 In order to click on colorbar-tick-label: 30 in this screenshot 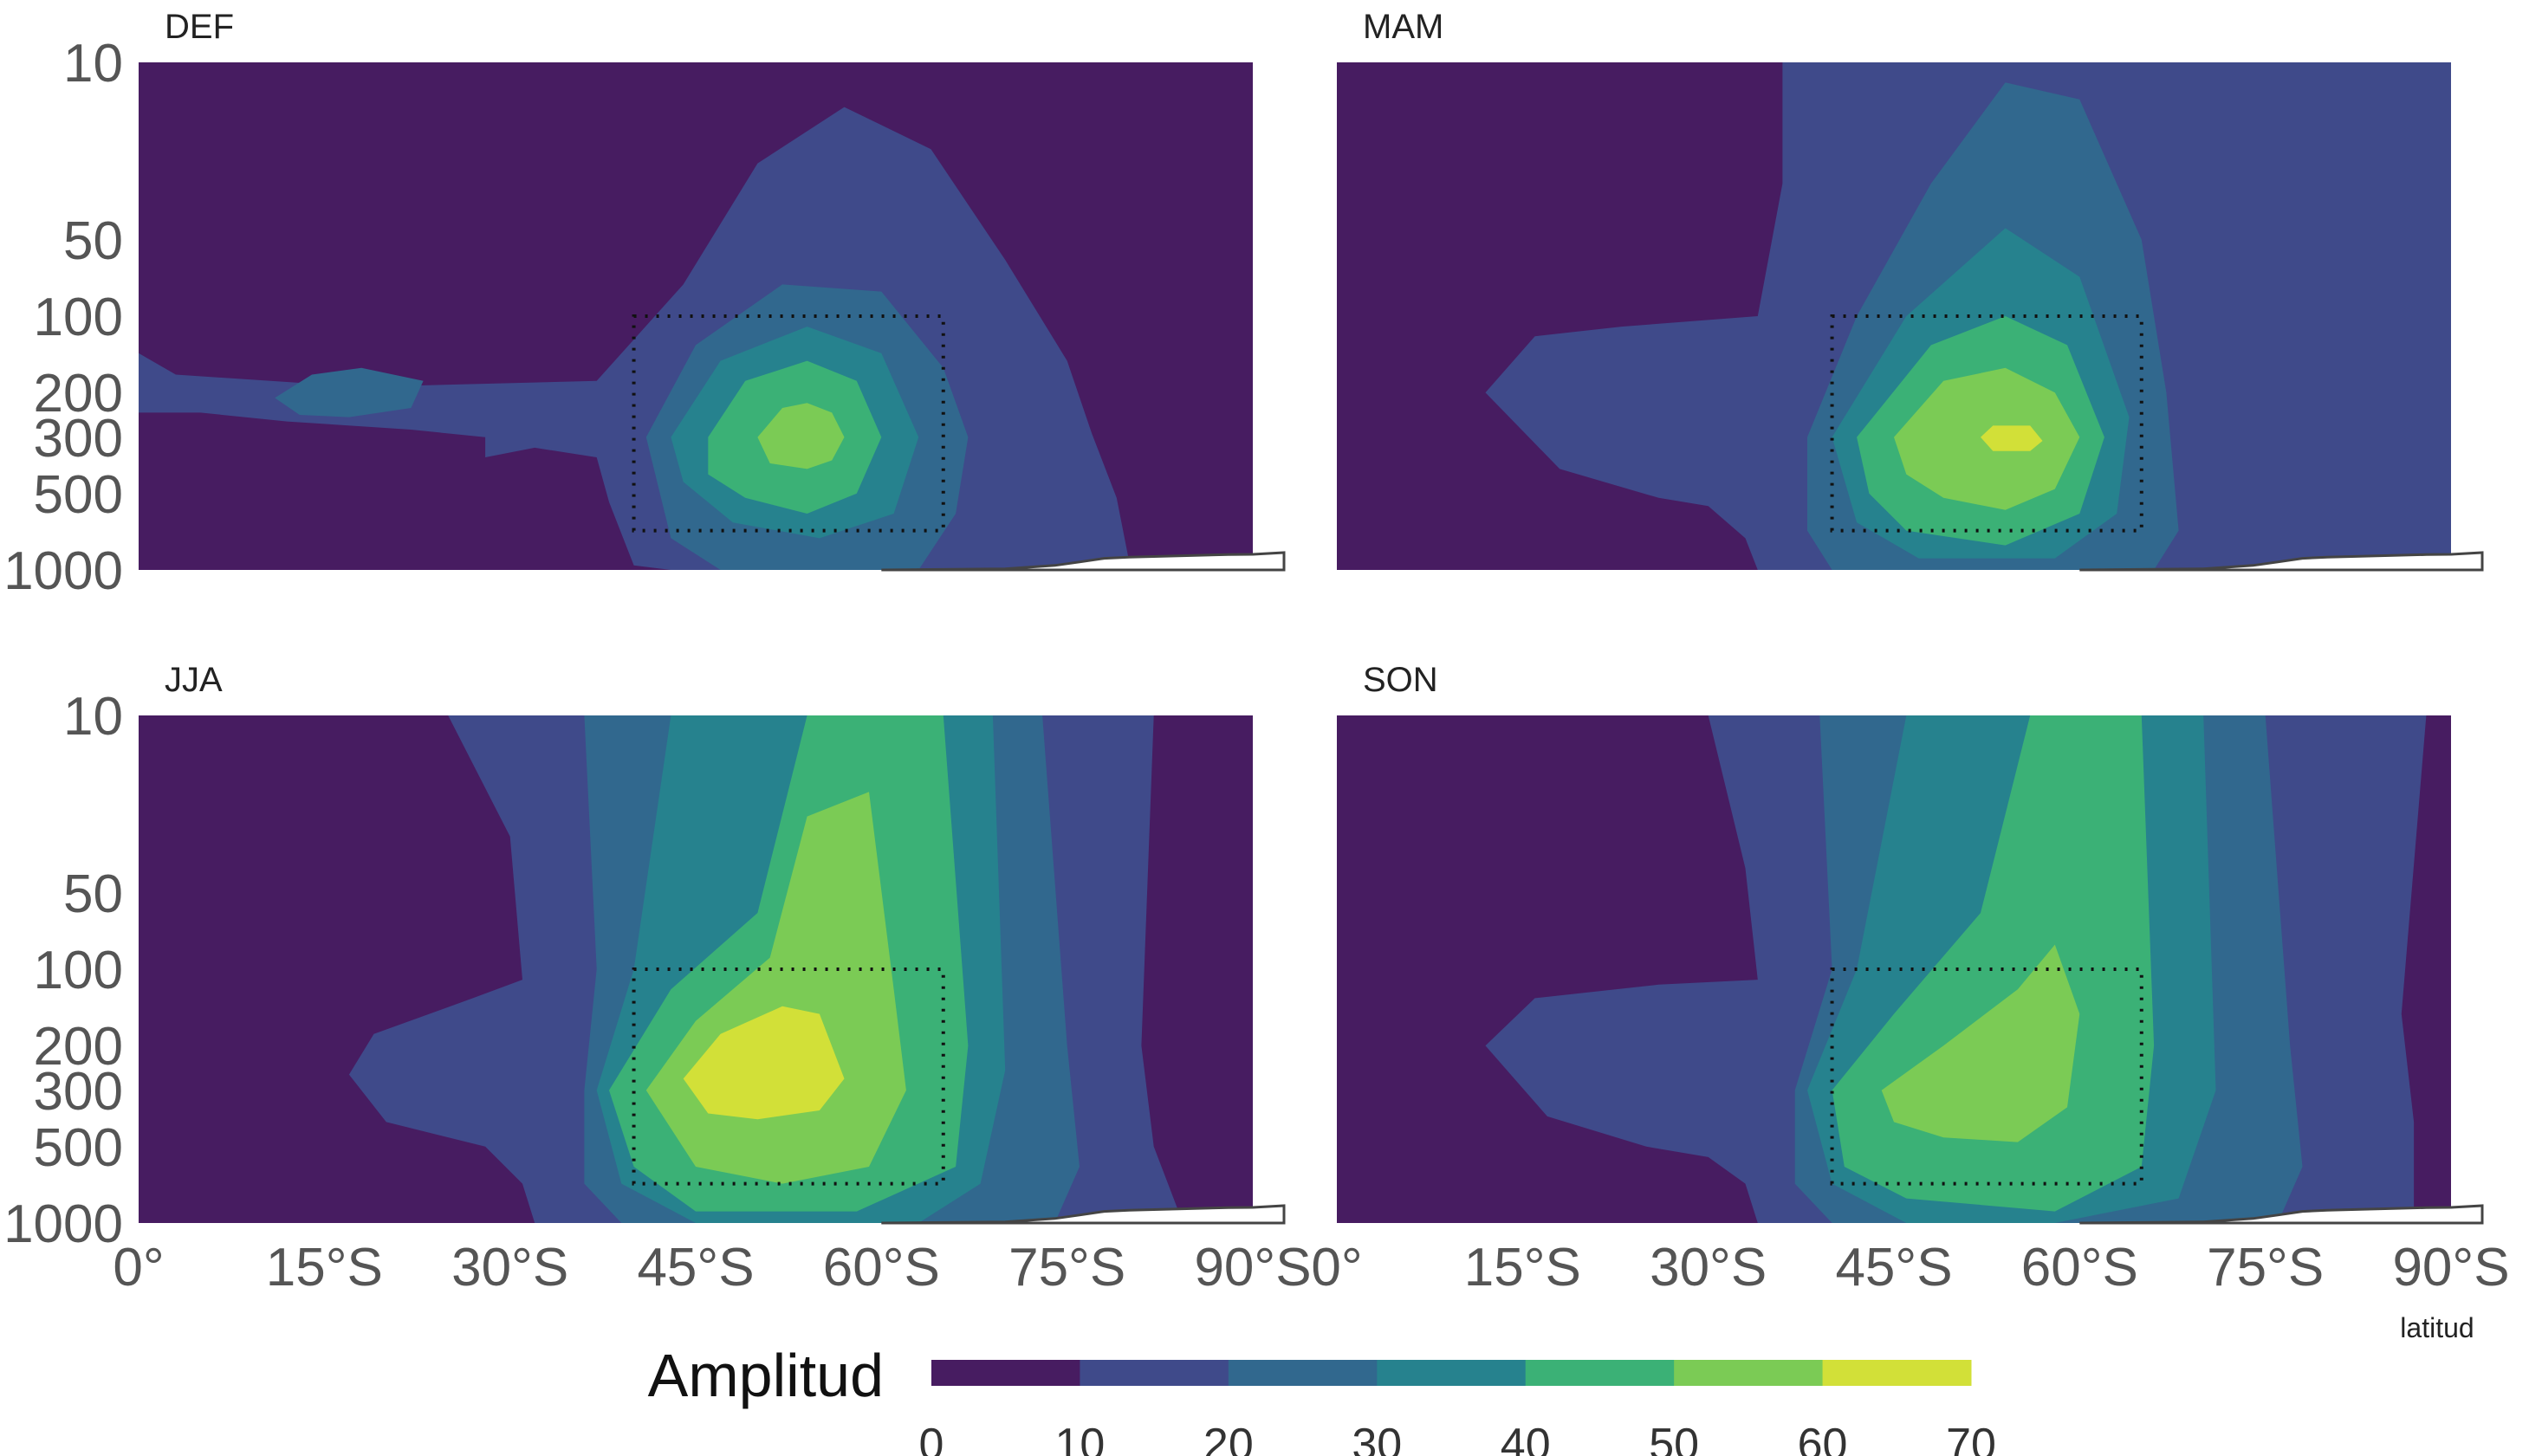, I will do `click(1377, 1438)`.